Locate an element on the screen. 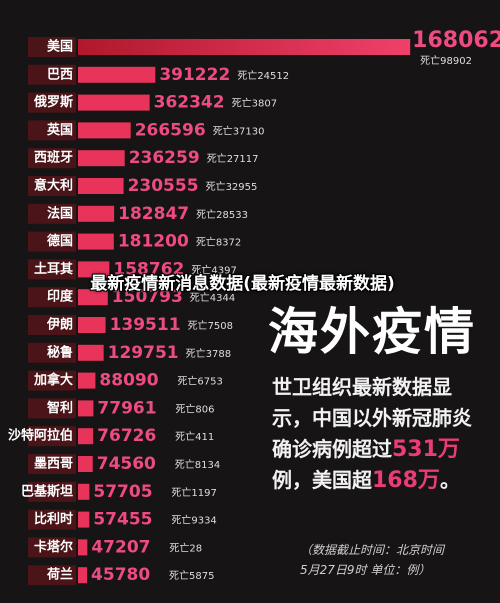 The width and height of the screenshot is (500, 603). death-value: 1197 is located at coordinates (203, 493).